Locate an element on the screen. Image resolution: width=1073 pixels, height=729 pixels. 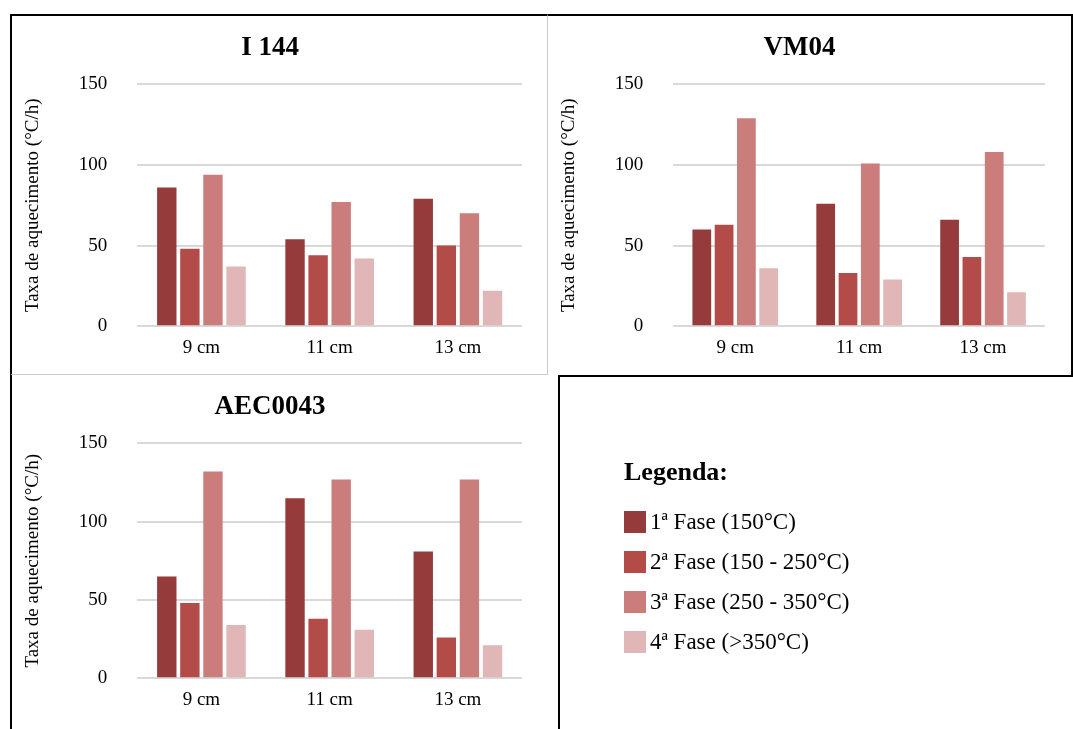
legend-label: 2ª Fase (150 - 250°C) is located at coordinates (750, 562).